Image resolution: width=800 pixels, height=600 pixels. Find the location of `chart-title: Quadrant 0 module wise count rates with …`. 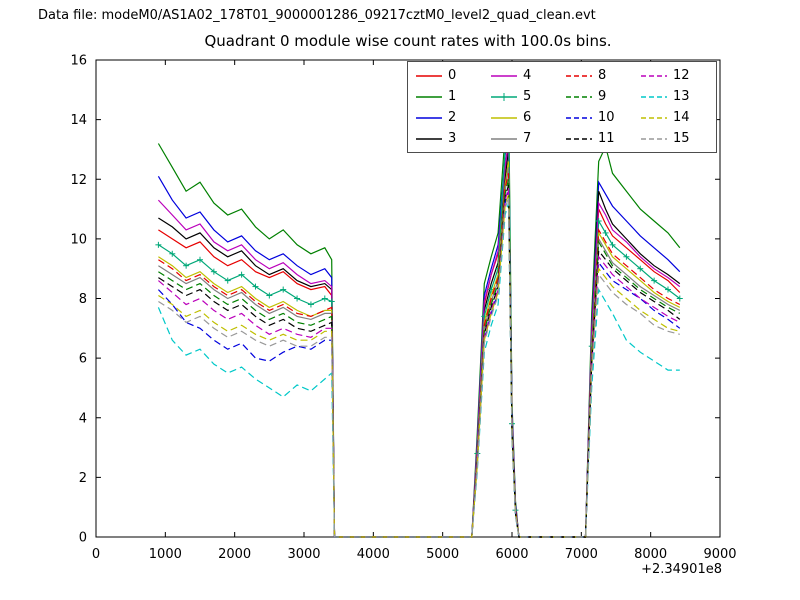

chart-title: Quadrant 0 module wise count rates with … is located at coordinates (408, 41).